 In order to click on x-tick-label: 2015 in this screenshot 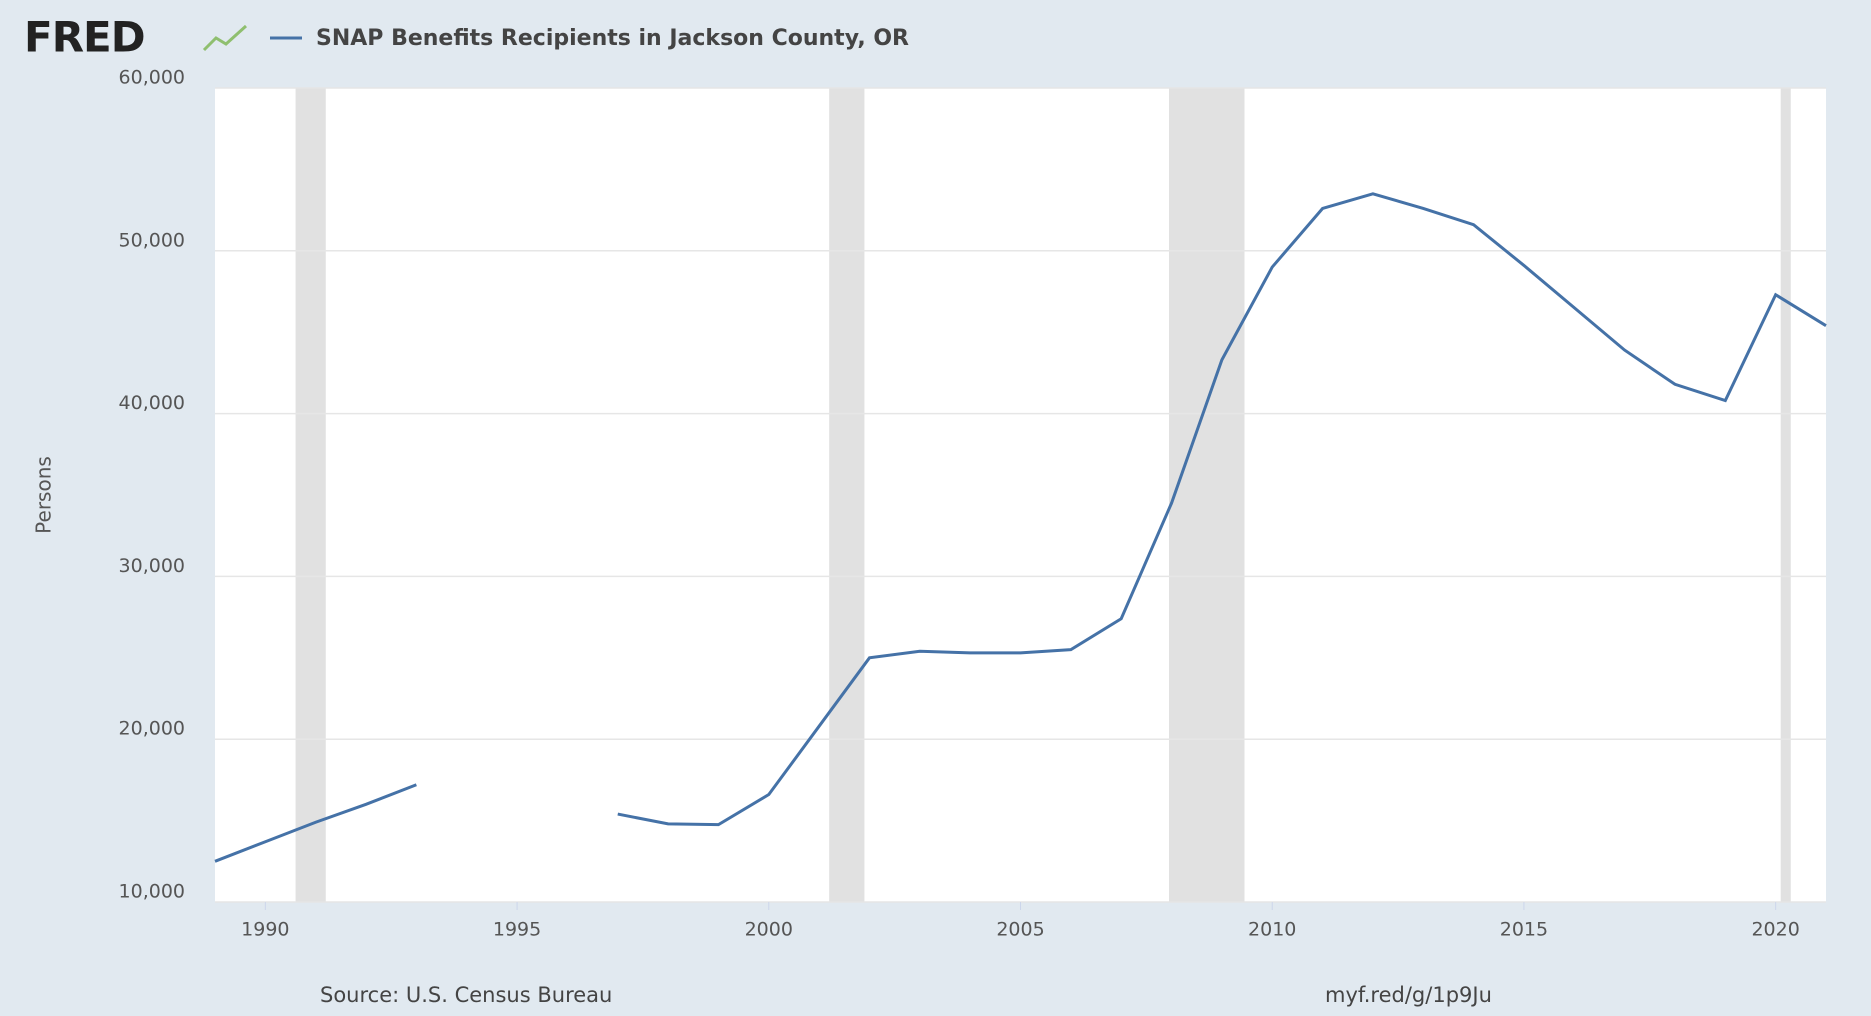, I will do `click(1524, 930)`.